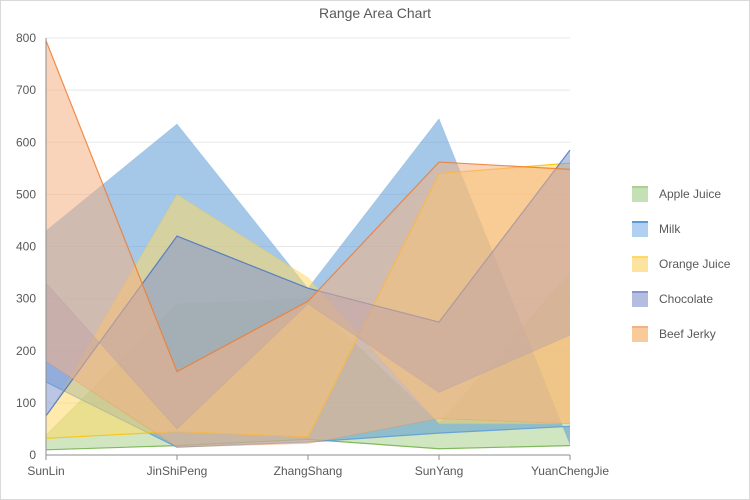 This screenshot has width=750, height=500. I want to click on x-tick-label: YuanChengJie, so click(570, 471).